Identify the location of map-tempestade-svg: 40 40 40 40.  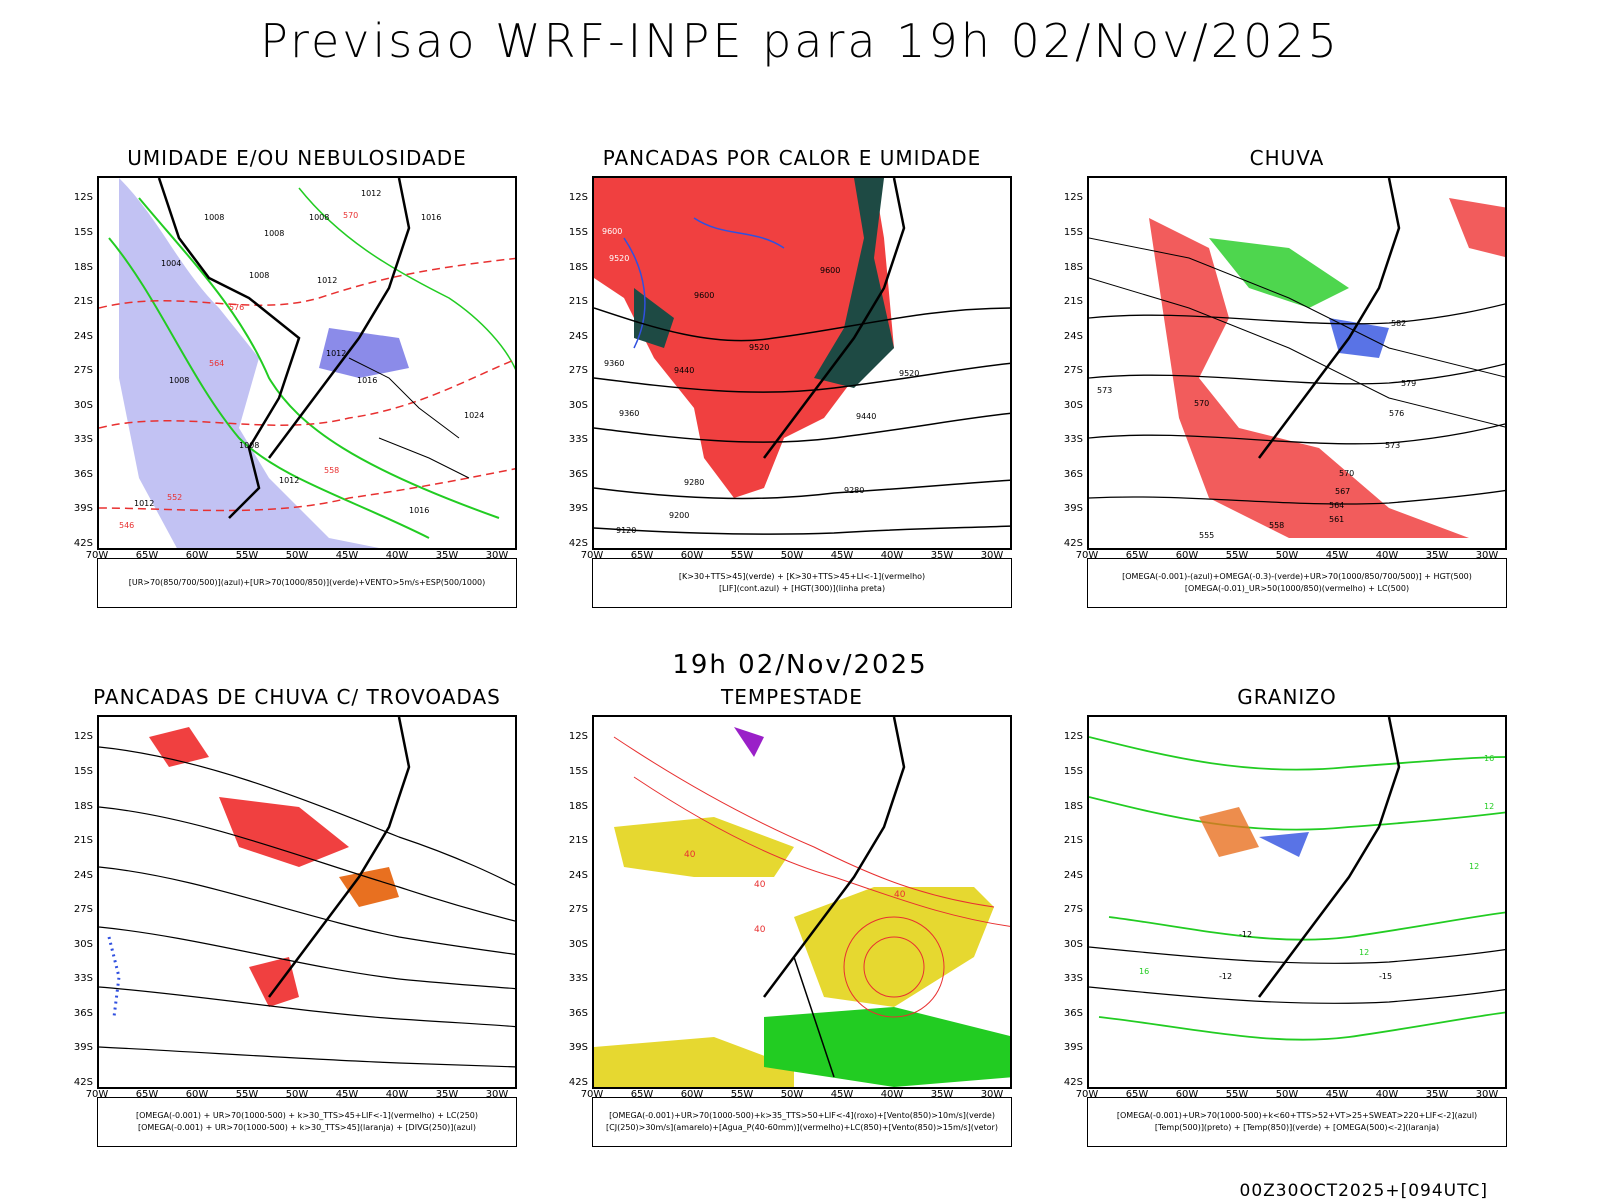
(802, 902).